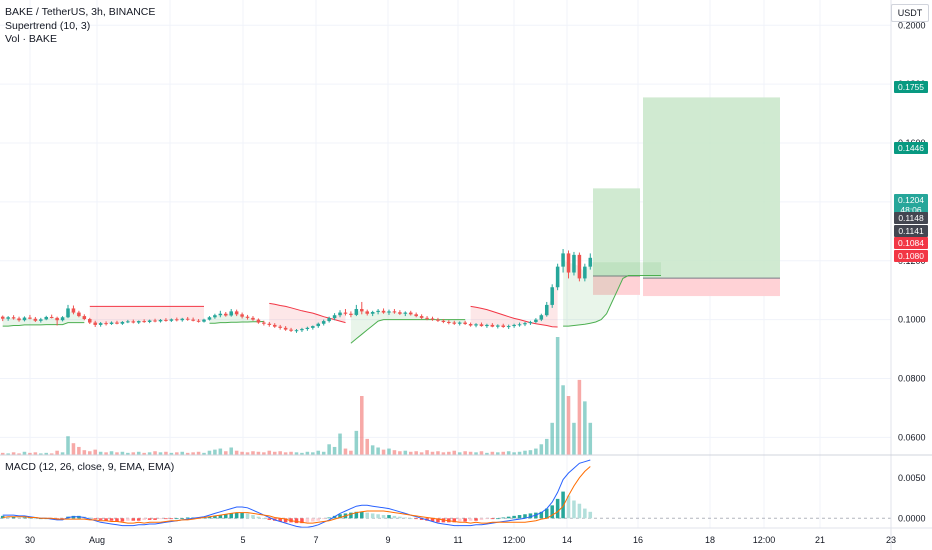  I want to click on price-tag-text: 0.1084, so click(911, 243).